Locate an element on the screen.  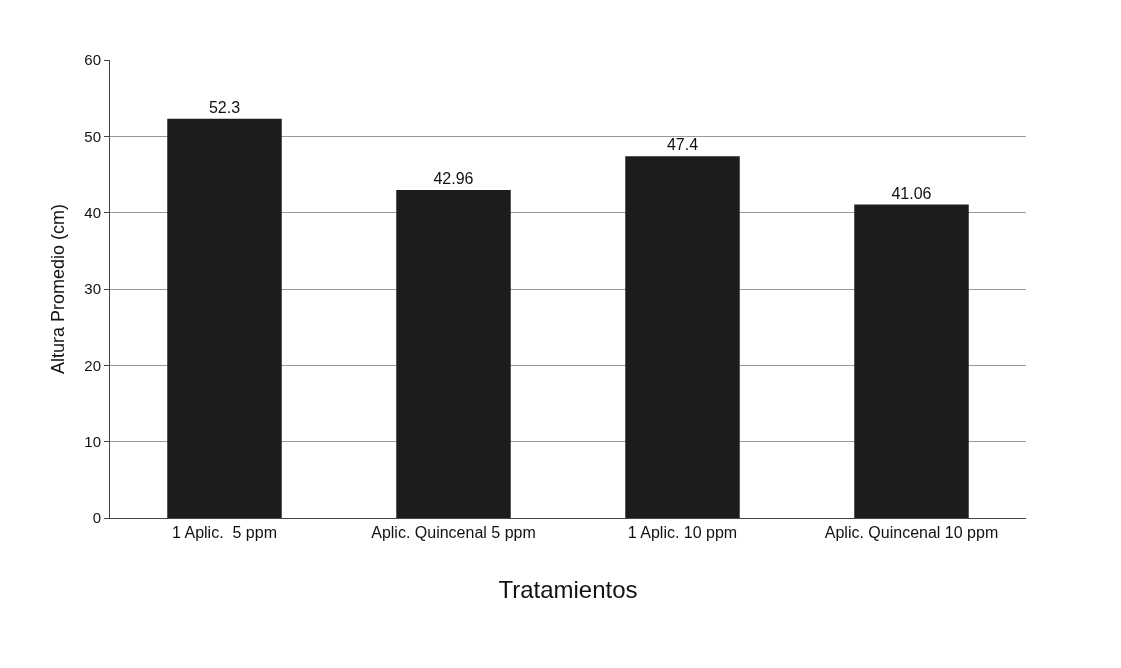
y-tick-label: 50 is located at coordinates (92, 136).